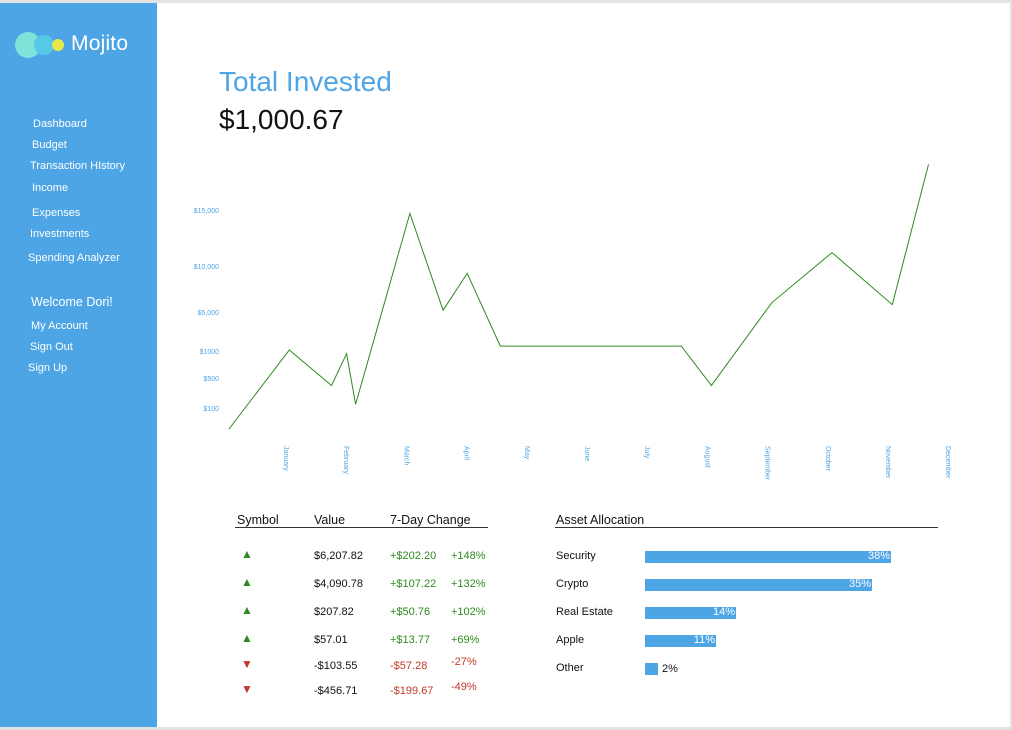  What do you see at coordinates (723, 612) in the screenshot?
I see `allocation-percent: 14%` at bounding box center [723, 612].